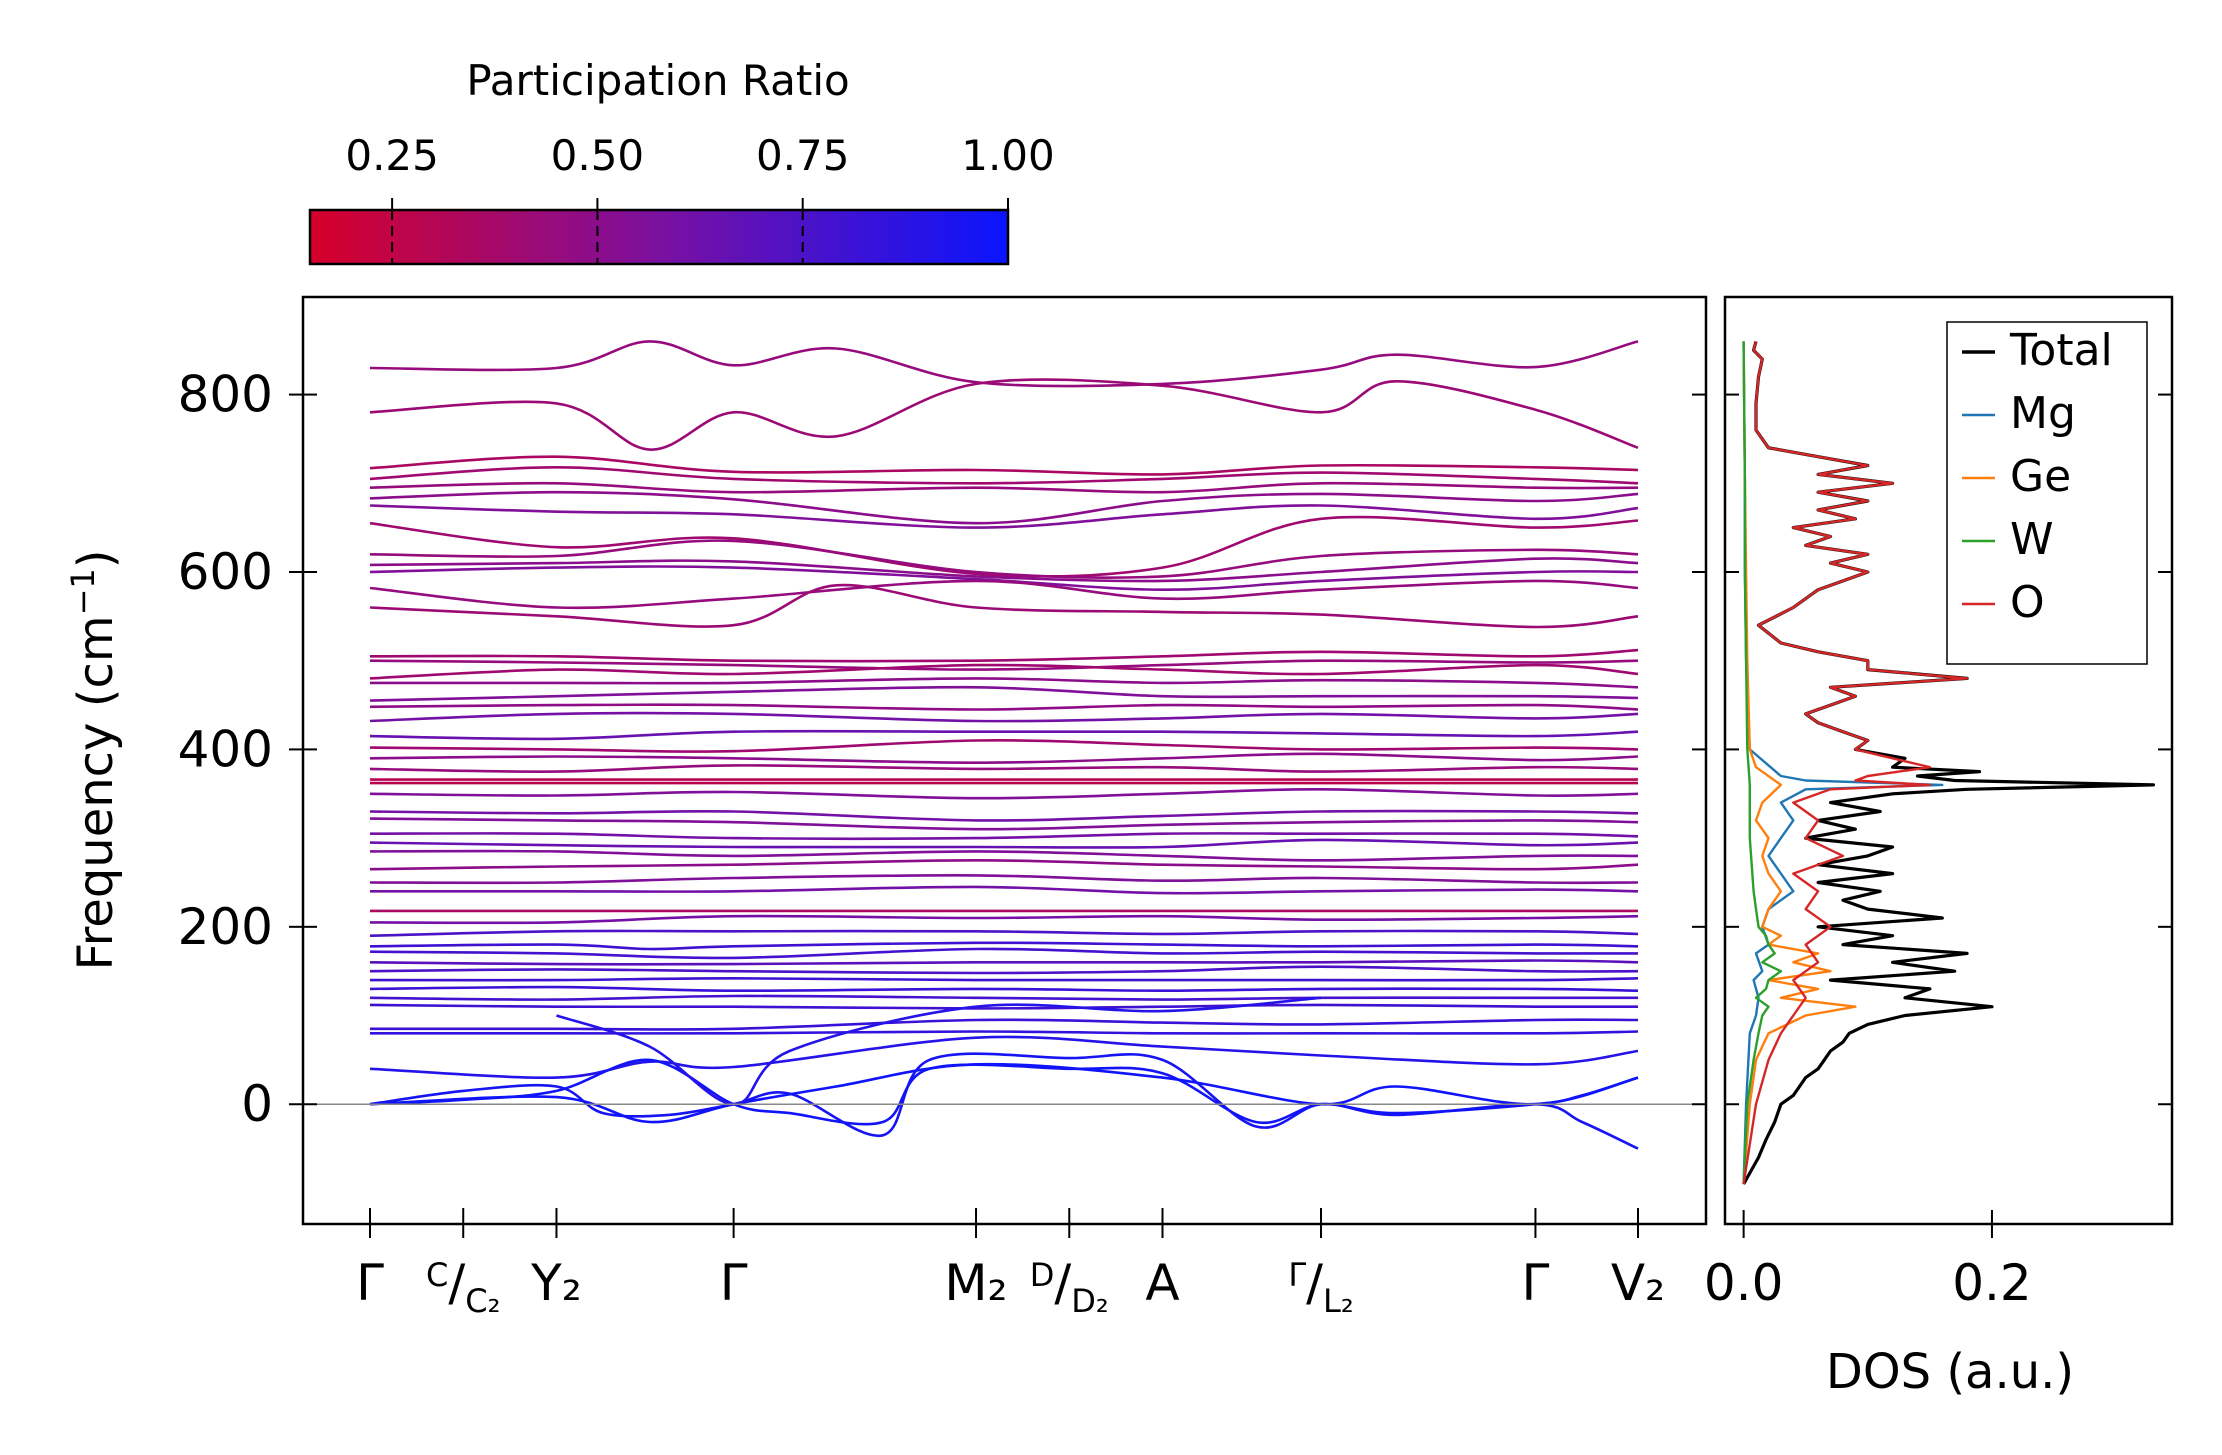  Describe the element at coordinates (1868, 1261) in the screenshot. I see `dos-ticks: 0.0 0.2` at that location.